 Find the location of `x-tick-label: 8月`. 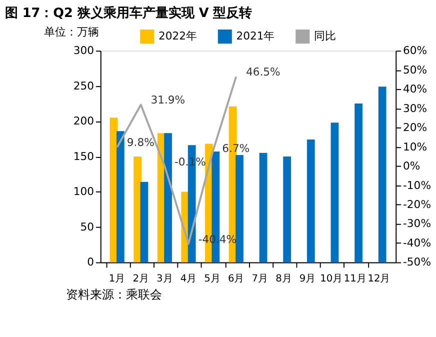

x-tick-label: 8月 is located at coordinates (284, 278).